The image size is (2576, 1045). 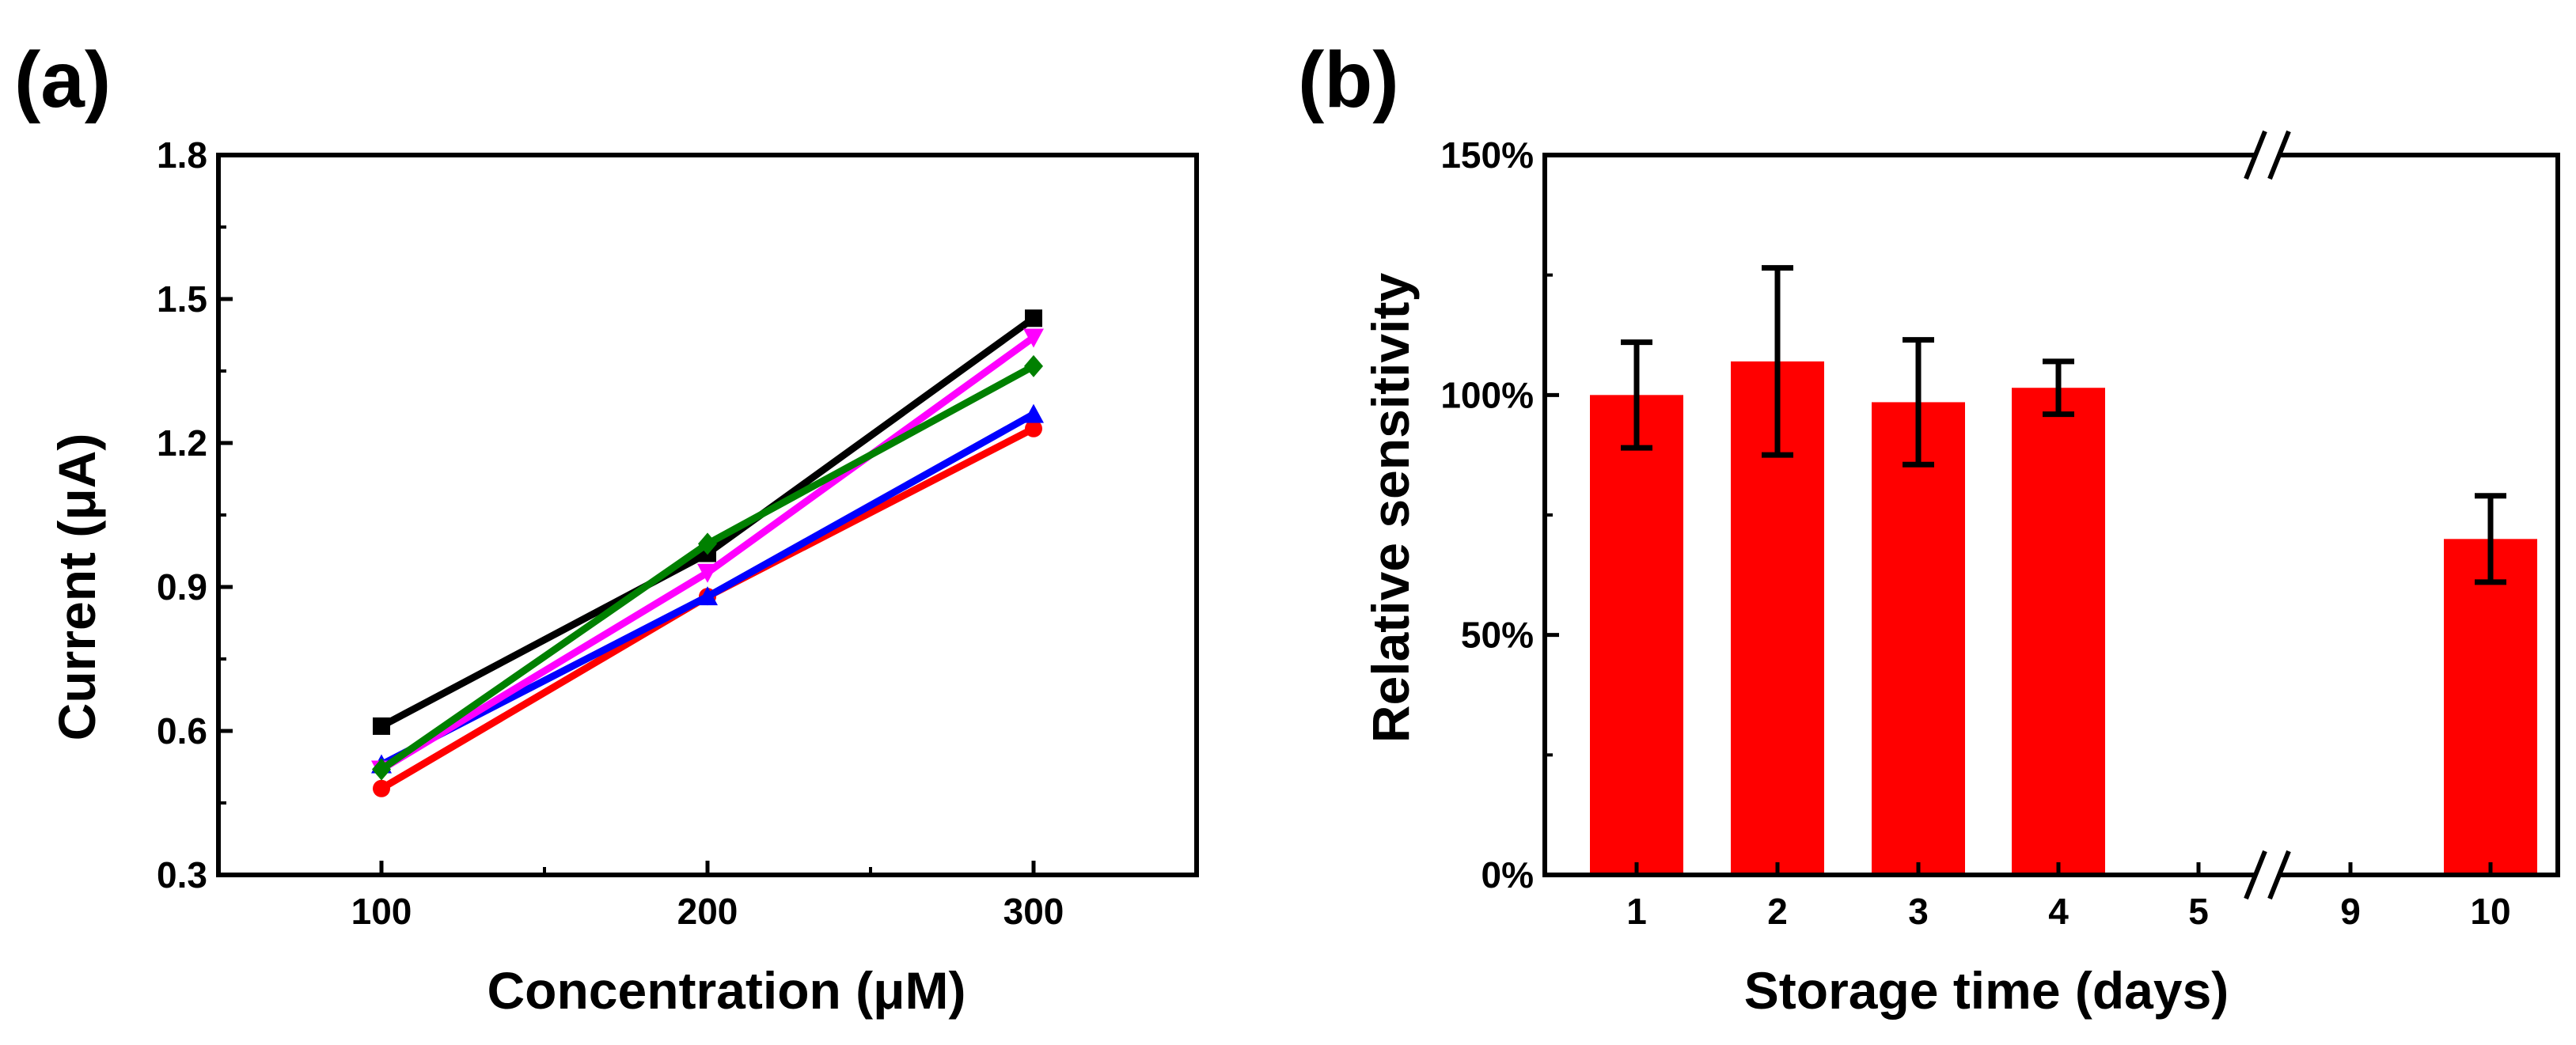 What do you see at coordinates (1497, 635) in the screenshot?
I see `panel-b-y-tick-label: 50%` at bounding box center [1497, 635].